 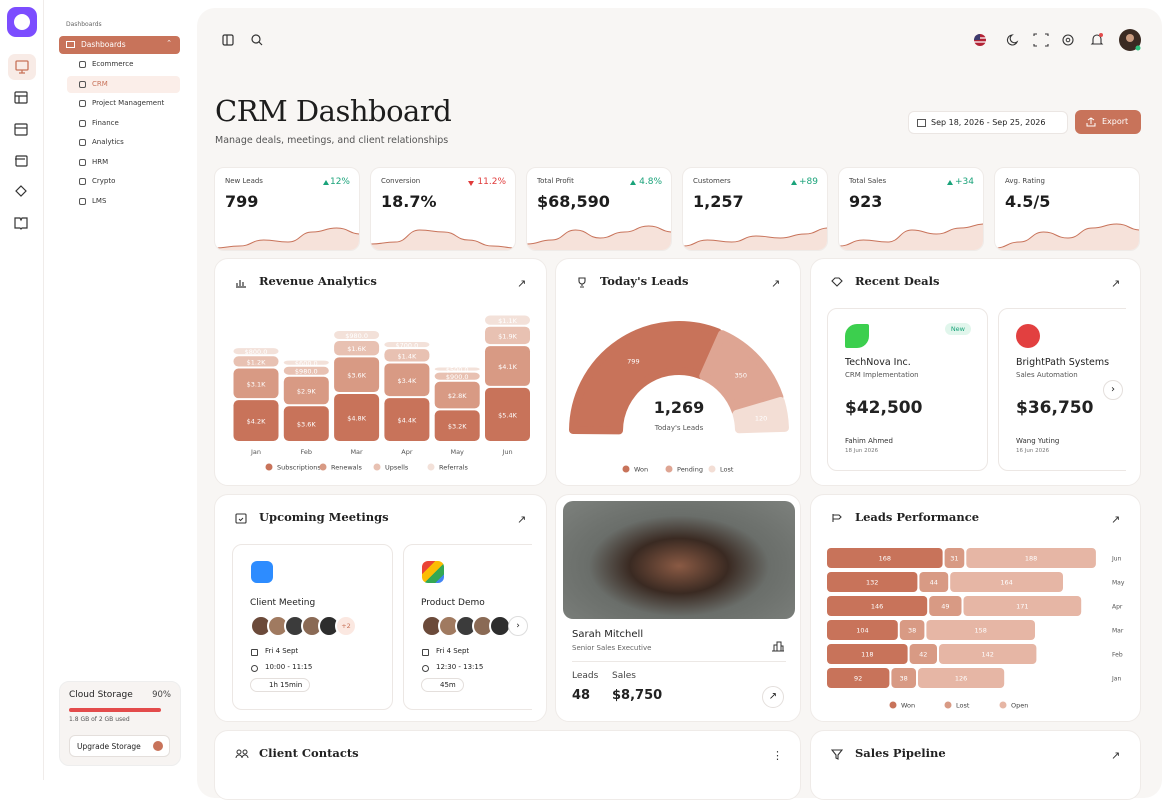 I want to click on rail-icons, so click(x=22, y=161).